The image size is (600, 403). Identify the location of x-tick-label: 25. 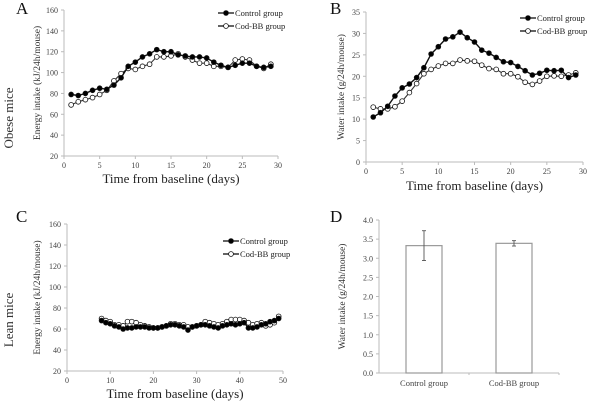
(242, 165).